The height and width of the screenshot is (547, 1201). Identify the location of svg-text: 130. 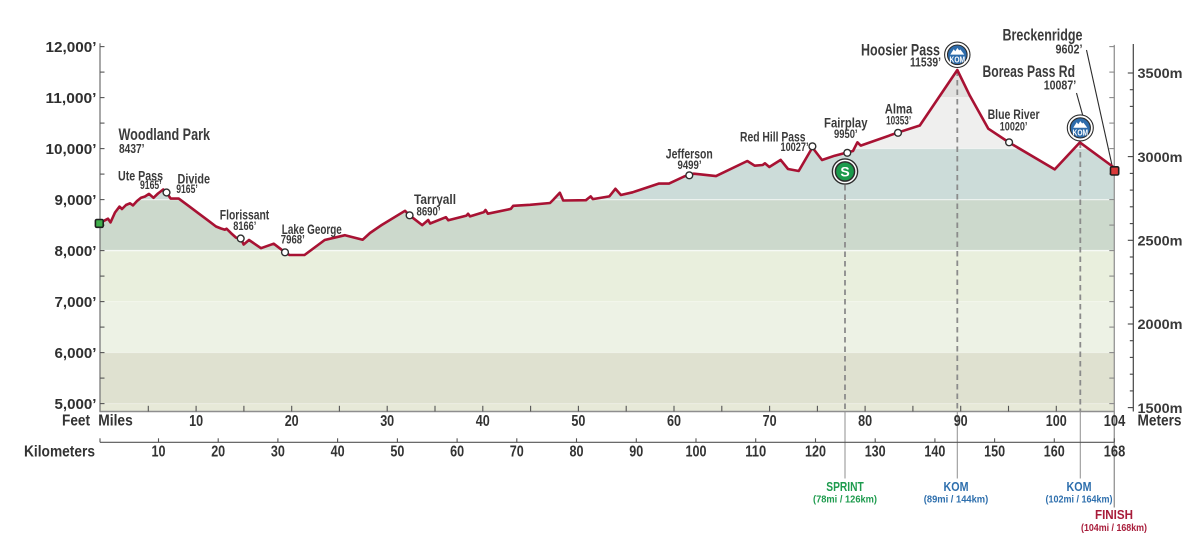
(875, 452).